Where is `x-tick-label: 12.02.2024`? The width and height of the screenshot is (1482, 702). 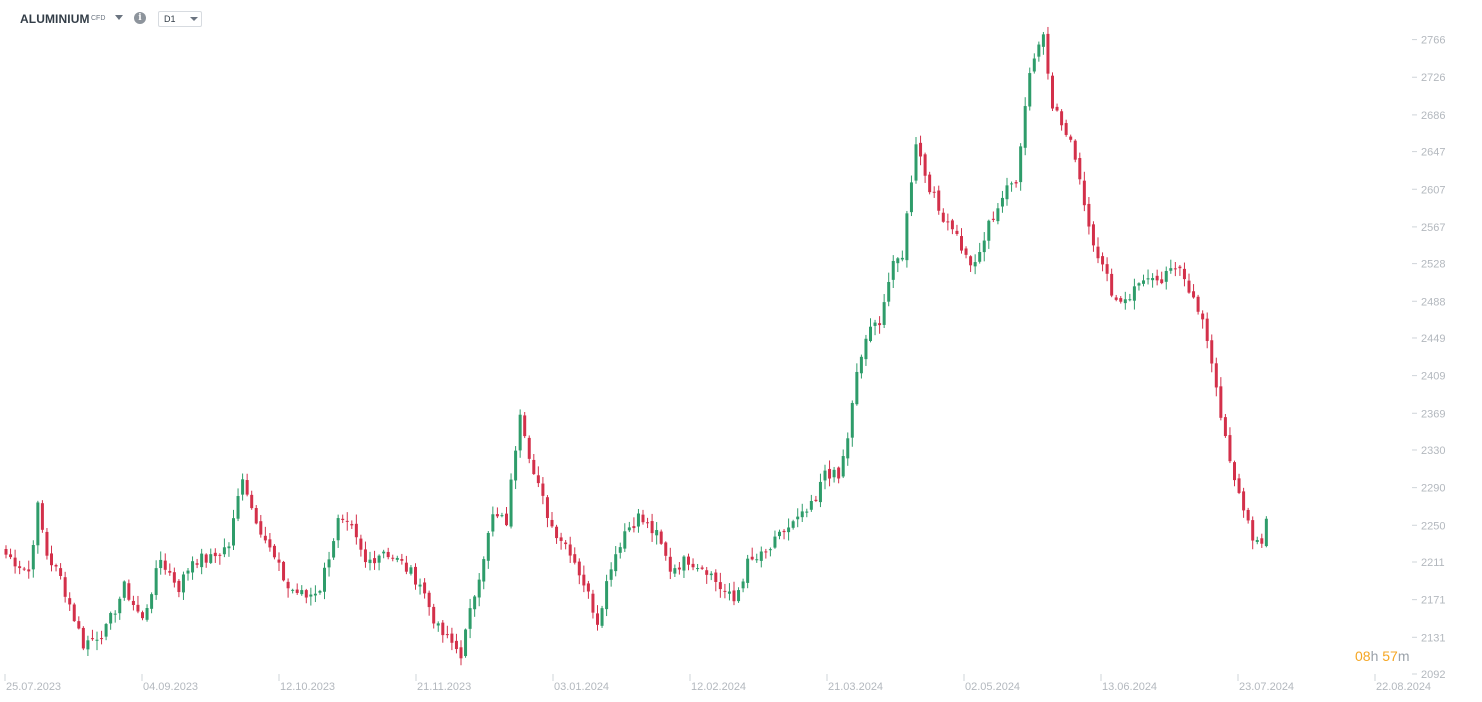 x-tick-label: 12.02.2024 is located at coordinates (718, 687).